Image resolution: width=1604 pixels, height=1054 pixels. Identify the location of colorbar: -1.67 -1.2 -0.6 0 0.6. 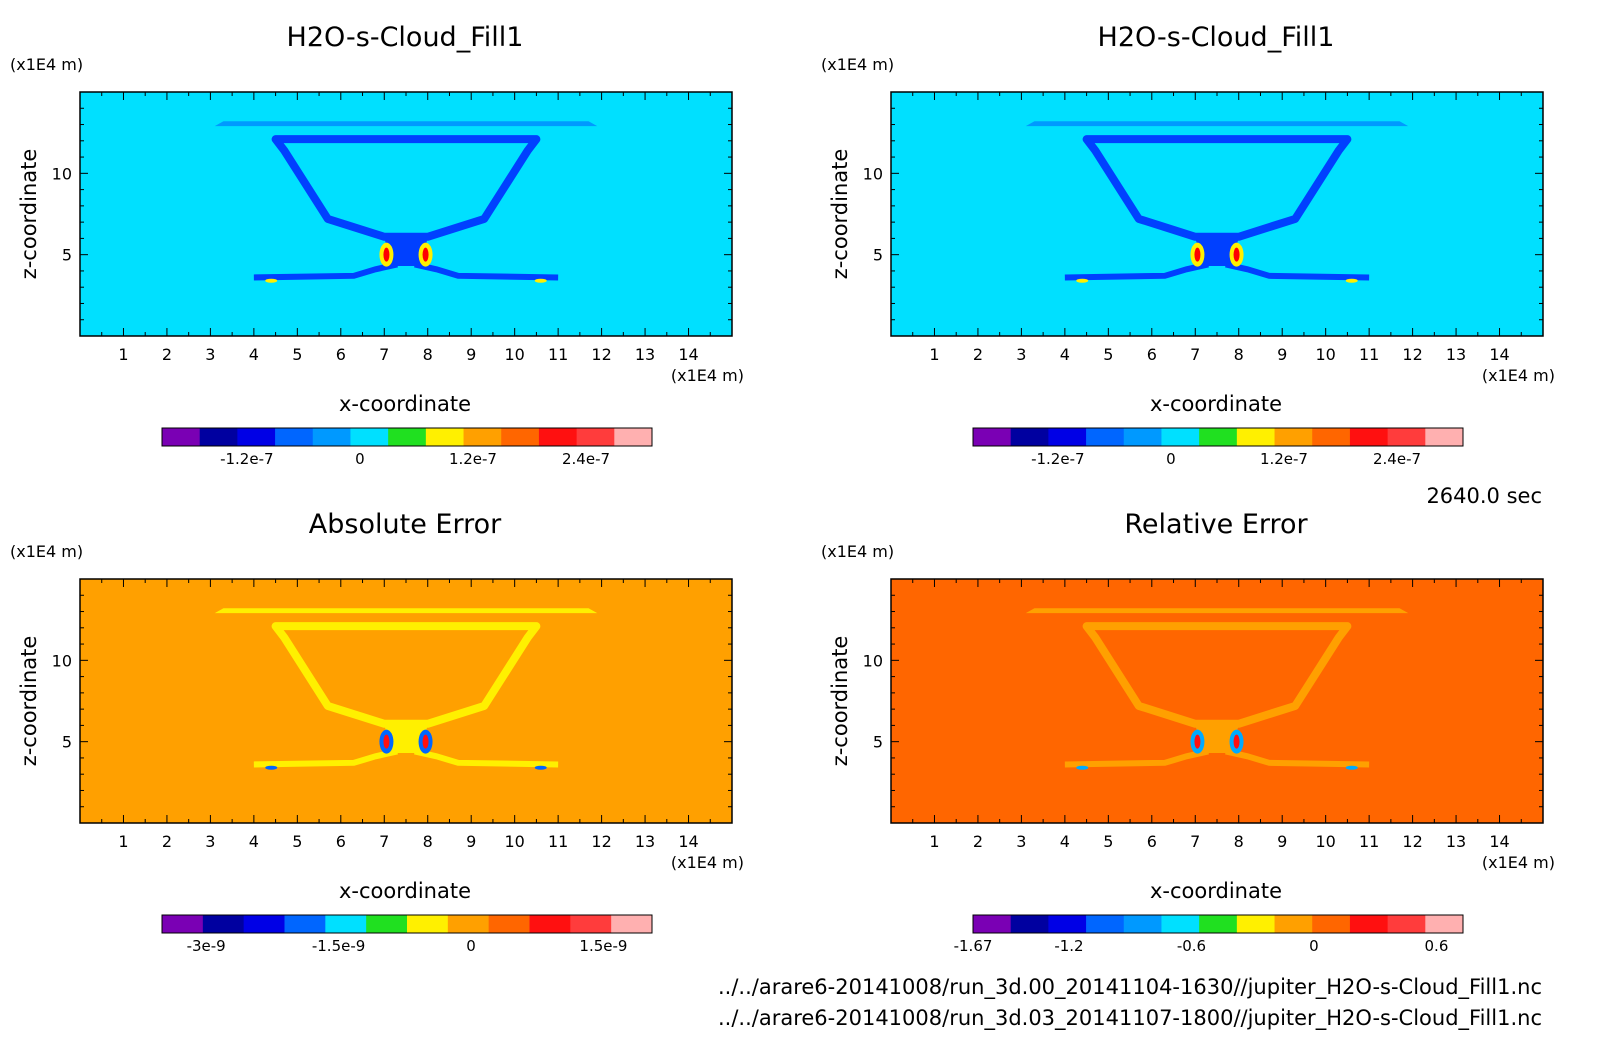
(1209, 934).